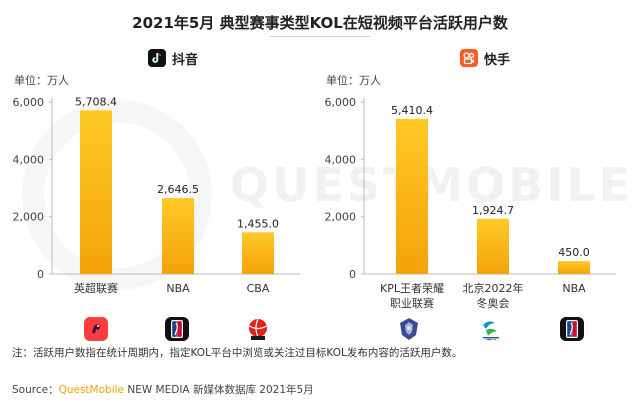  What do you see at coordinates (35, 390) in the screenshot?
I see `source-prefix: Source：` at bounding box center [35, 390].